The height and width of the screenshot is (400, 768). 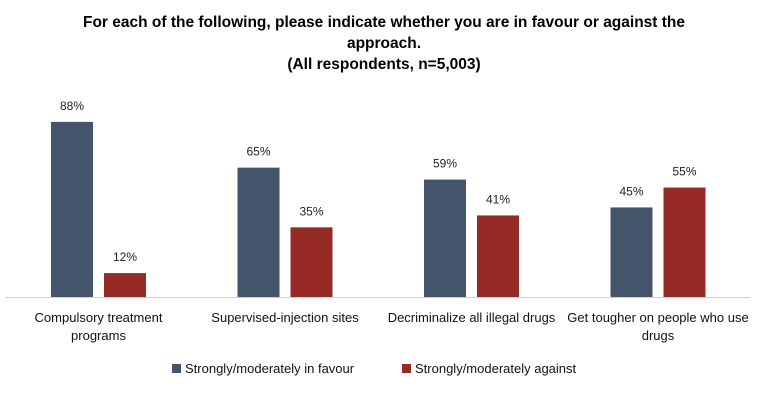 I want to click on x-tick-label: Get tougher on people who use drugs, so click(x=658, y=326).